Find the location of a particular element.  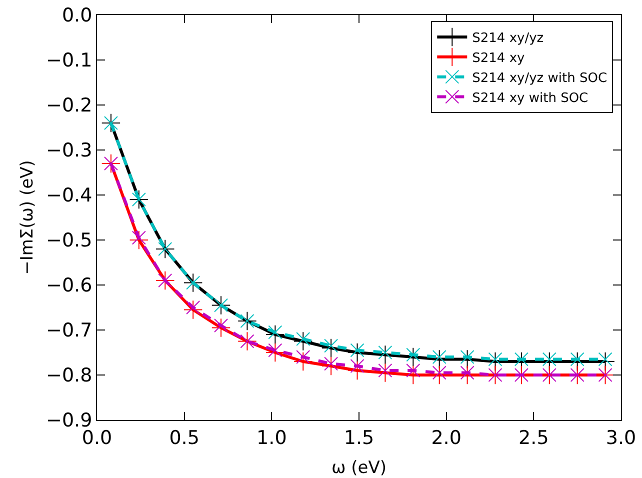

x-axis-title: ω (eV) is located at coordinates (359, 468).